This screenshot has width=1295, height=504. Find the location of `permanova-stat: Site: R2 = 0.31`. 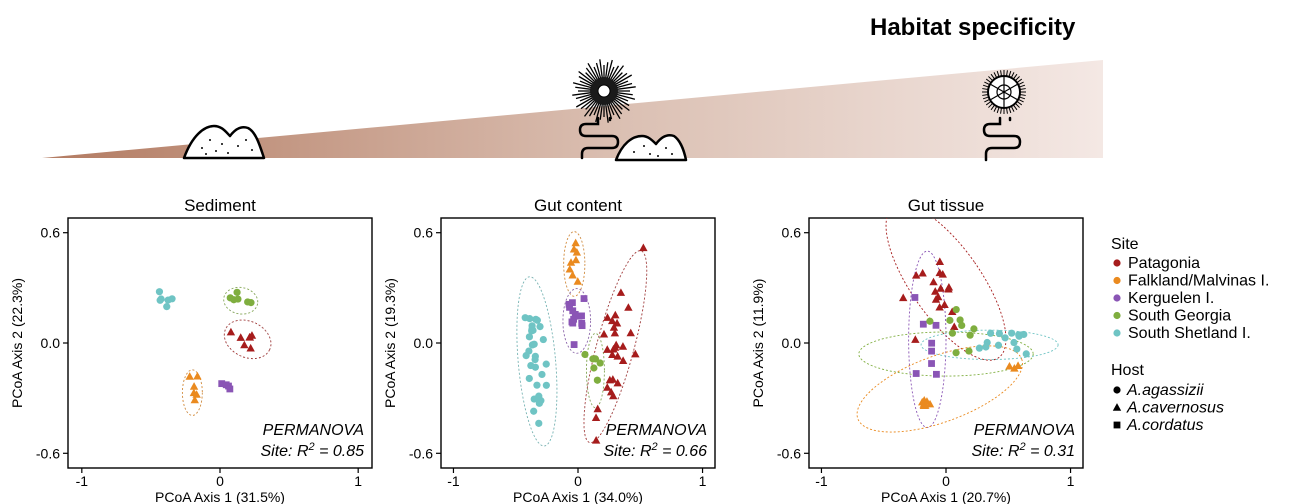

permanova-stat: Site: R2 = 0.31 is located at coordinates (1023, 450).